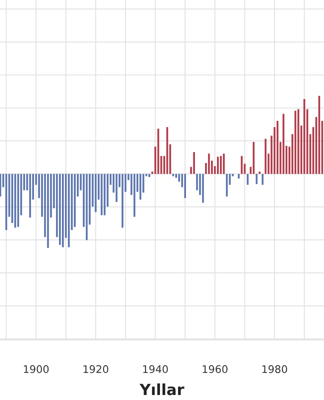  I want to click on x-tick-label: 1980, so click(275, 369).